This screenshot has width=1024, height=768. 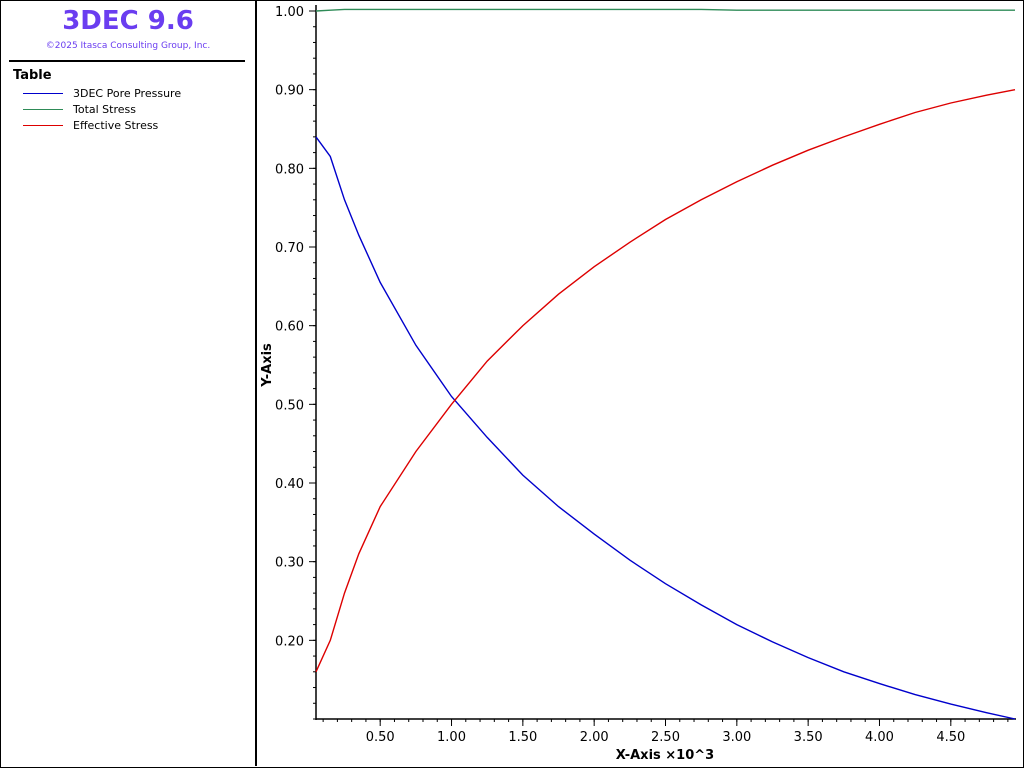 What do you see at coordinates (289, 91) in the screenshot?
I see `y-tick-label: 0.90` at bounding box center [289, 91].